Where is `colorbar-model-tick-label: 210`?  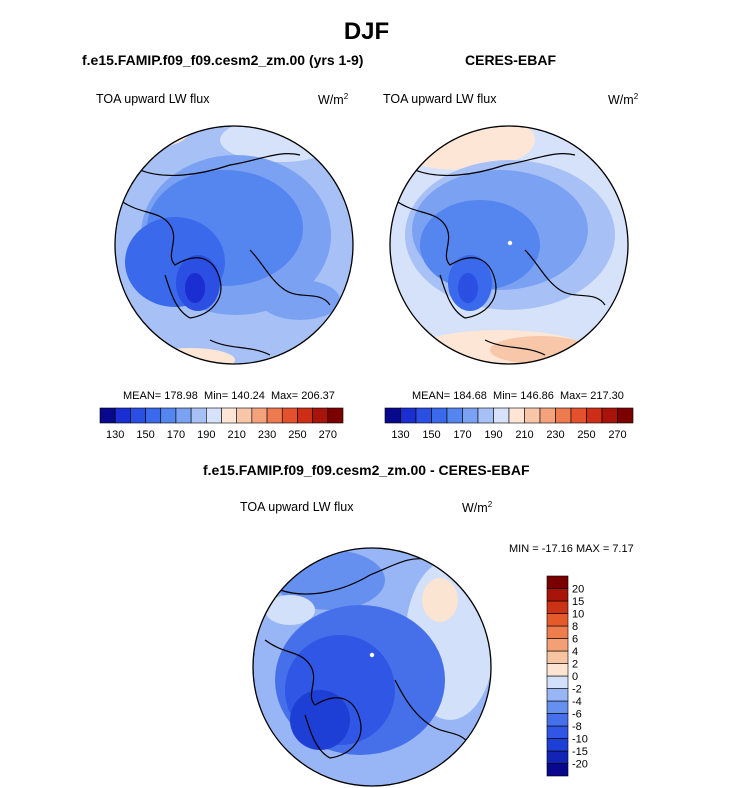
colorbar-model-tick-label: 210 is located at coordinates (237, 435).